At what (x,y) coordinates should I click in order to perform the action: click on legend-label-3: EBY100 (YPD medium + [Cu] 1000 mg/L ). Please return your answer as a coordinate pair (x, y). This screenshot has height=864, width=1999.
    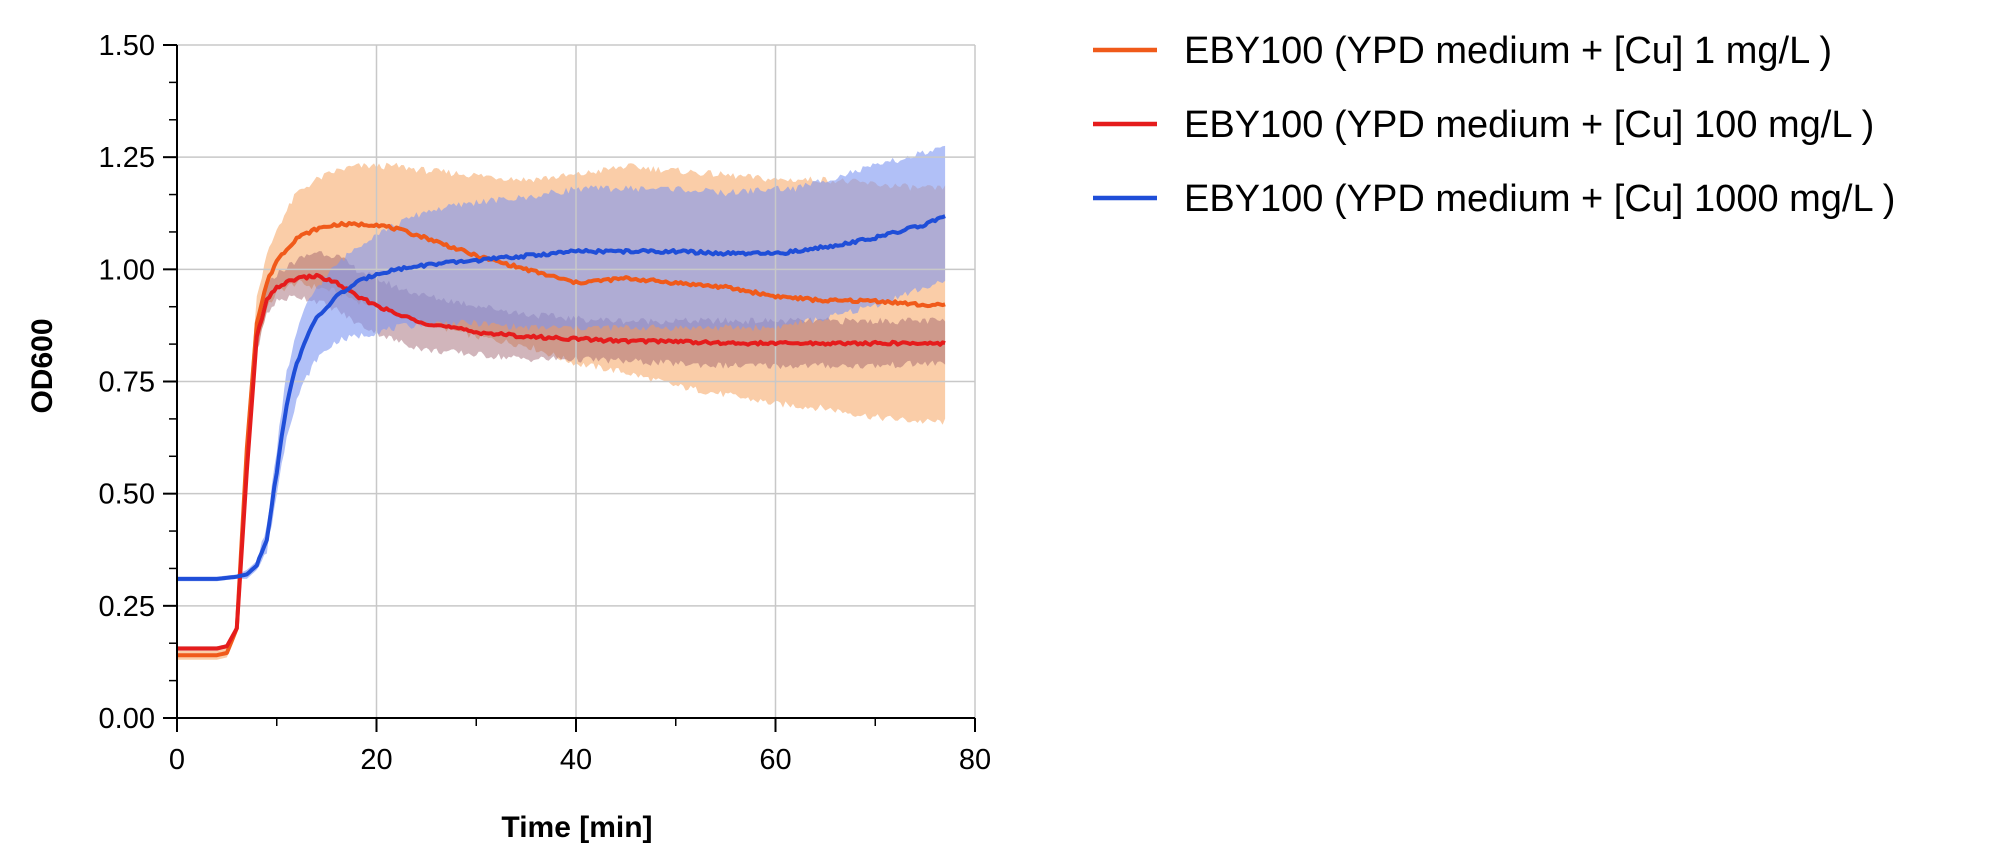
    Looking at the image, I should click on (1539, 199).